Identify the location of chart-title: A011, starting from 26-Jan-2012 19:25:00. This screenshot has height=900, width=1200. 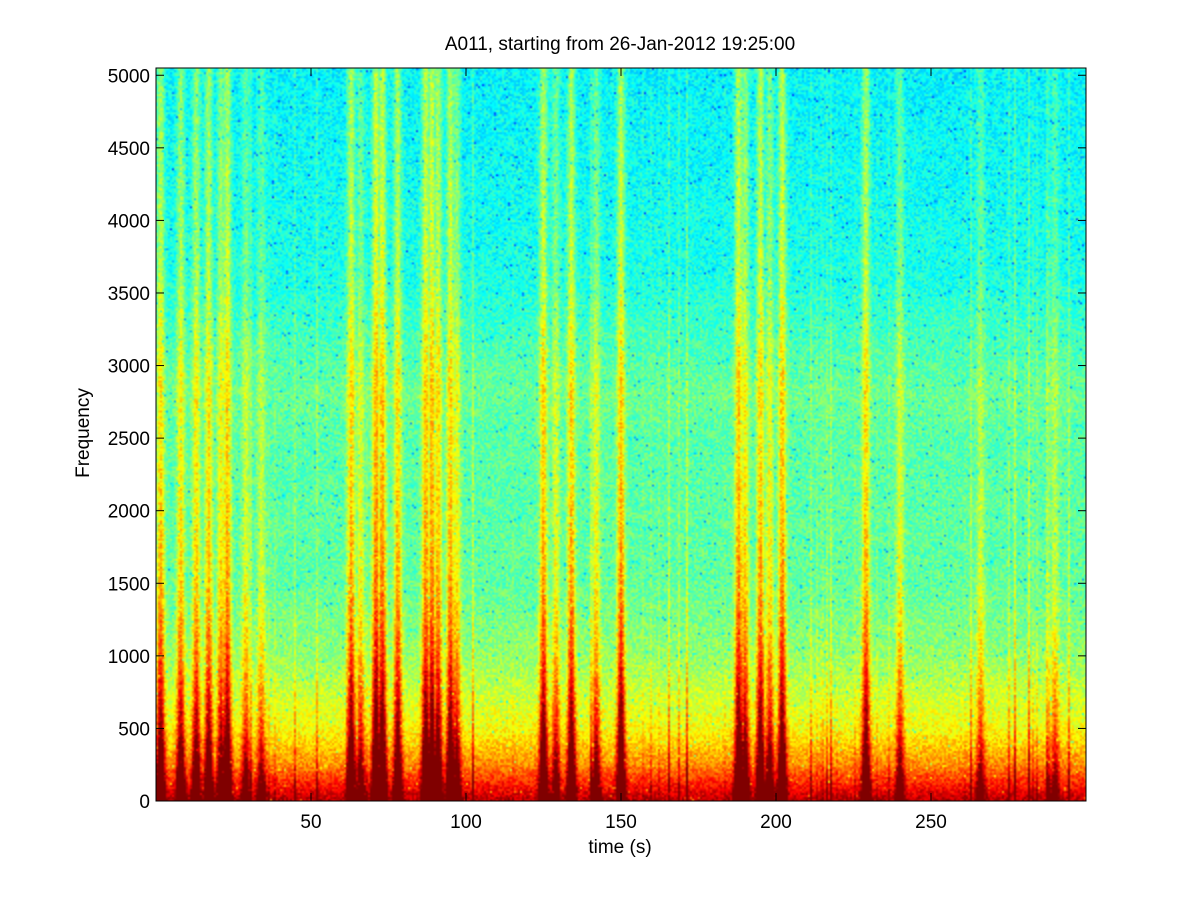
(620, 44).